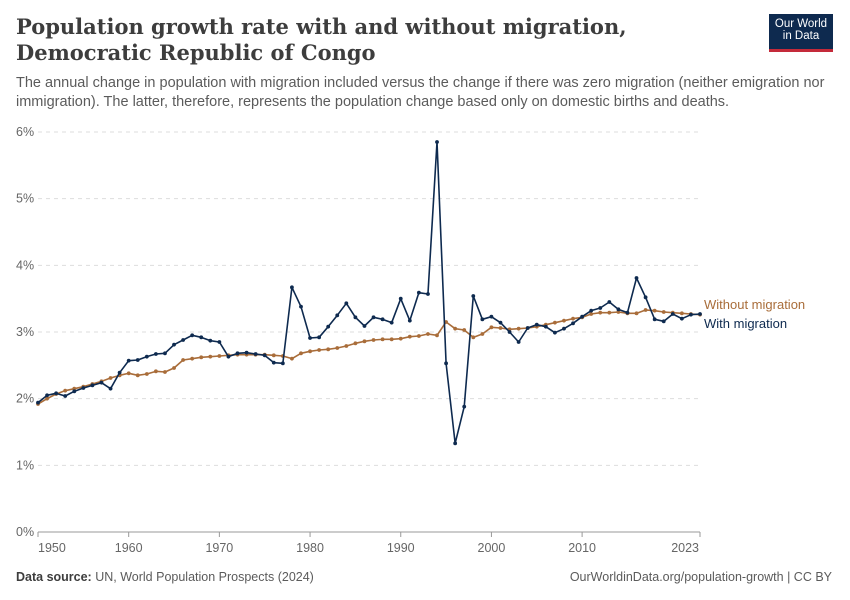 Image resolution: width=850 pixels, height=600 pixels. What do you see at coordinates (52, 548) in the screenshot?
I see `x-tick-label: 1950` at bounding box center [52, 548].